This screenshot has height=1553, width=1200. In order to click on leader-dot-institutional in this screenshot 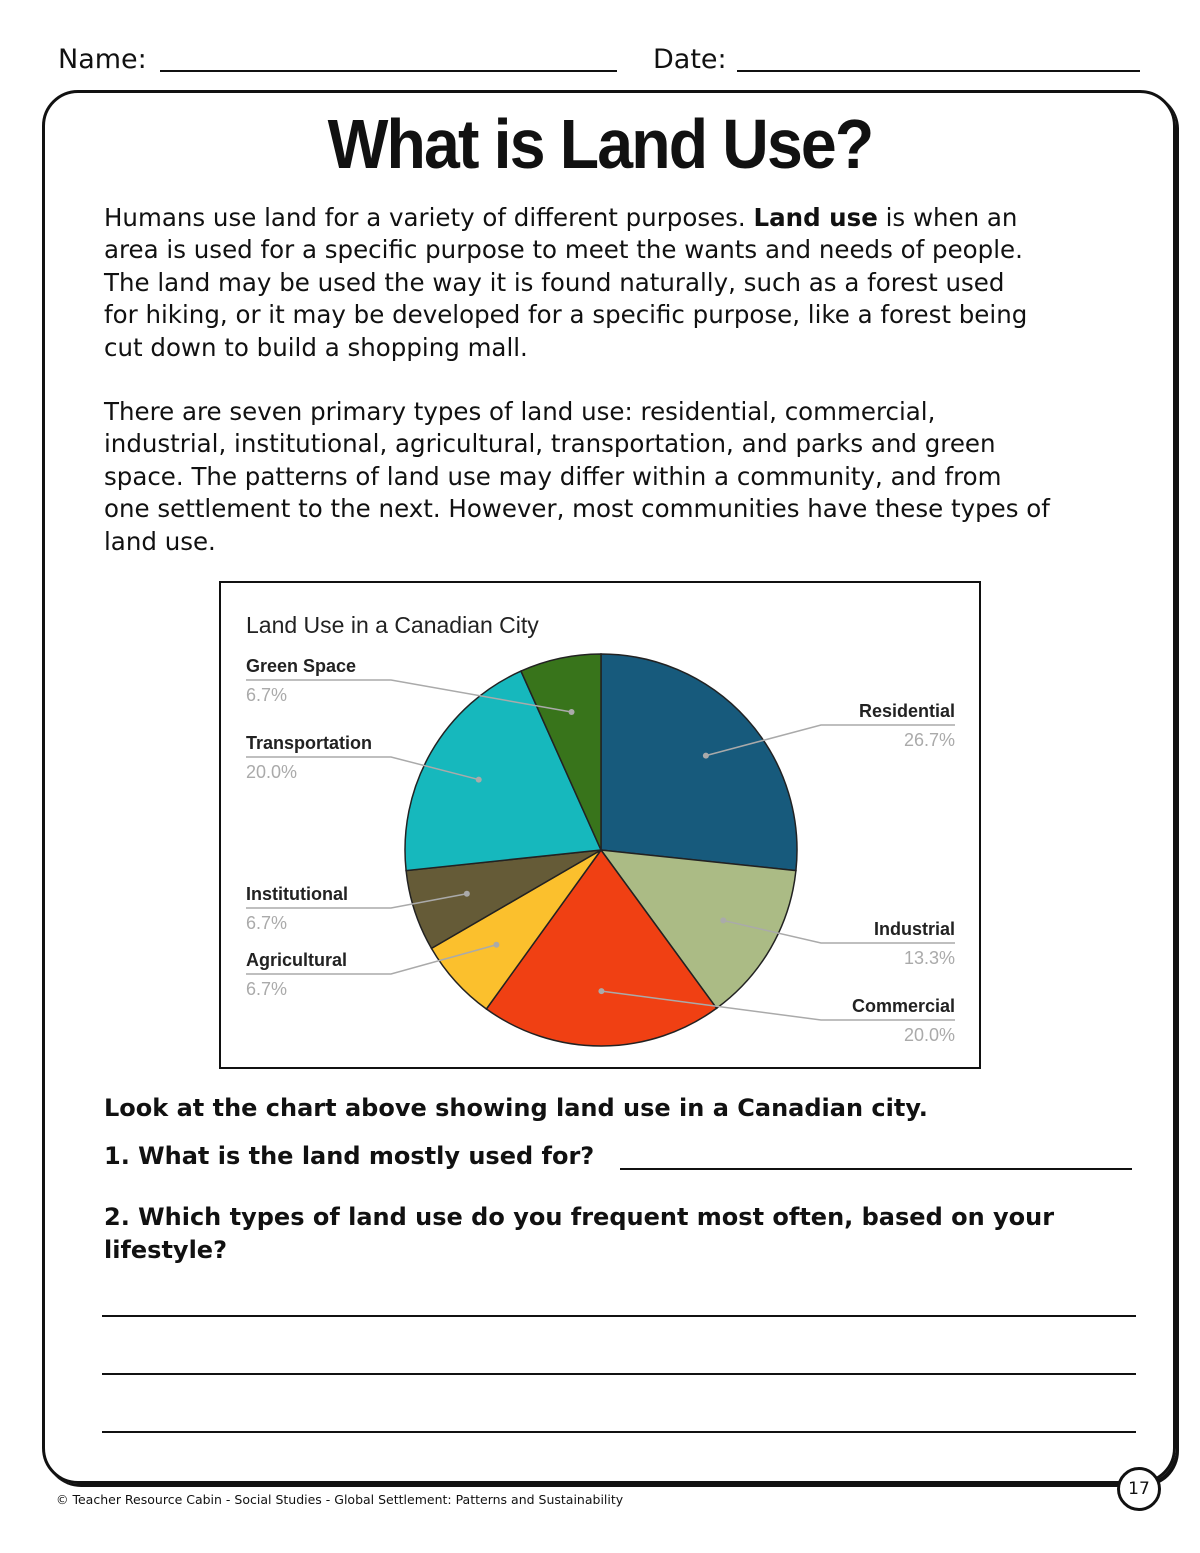, I will do `click(466, 893)`.